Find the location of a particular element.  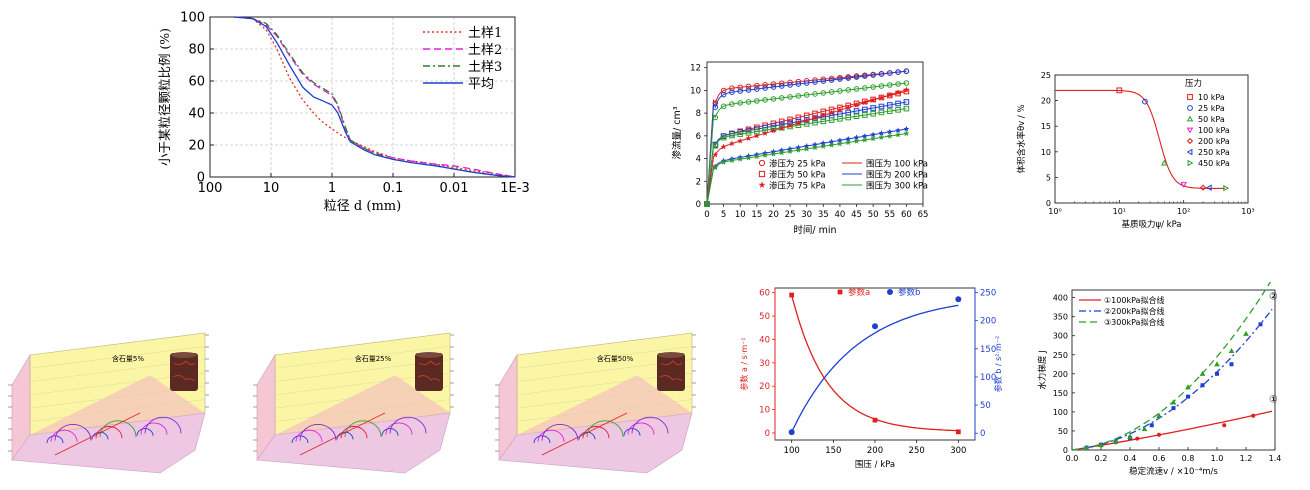

x-axis-label: 围压 / kPa is located at coordinates (875, 465).